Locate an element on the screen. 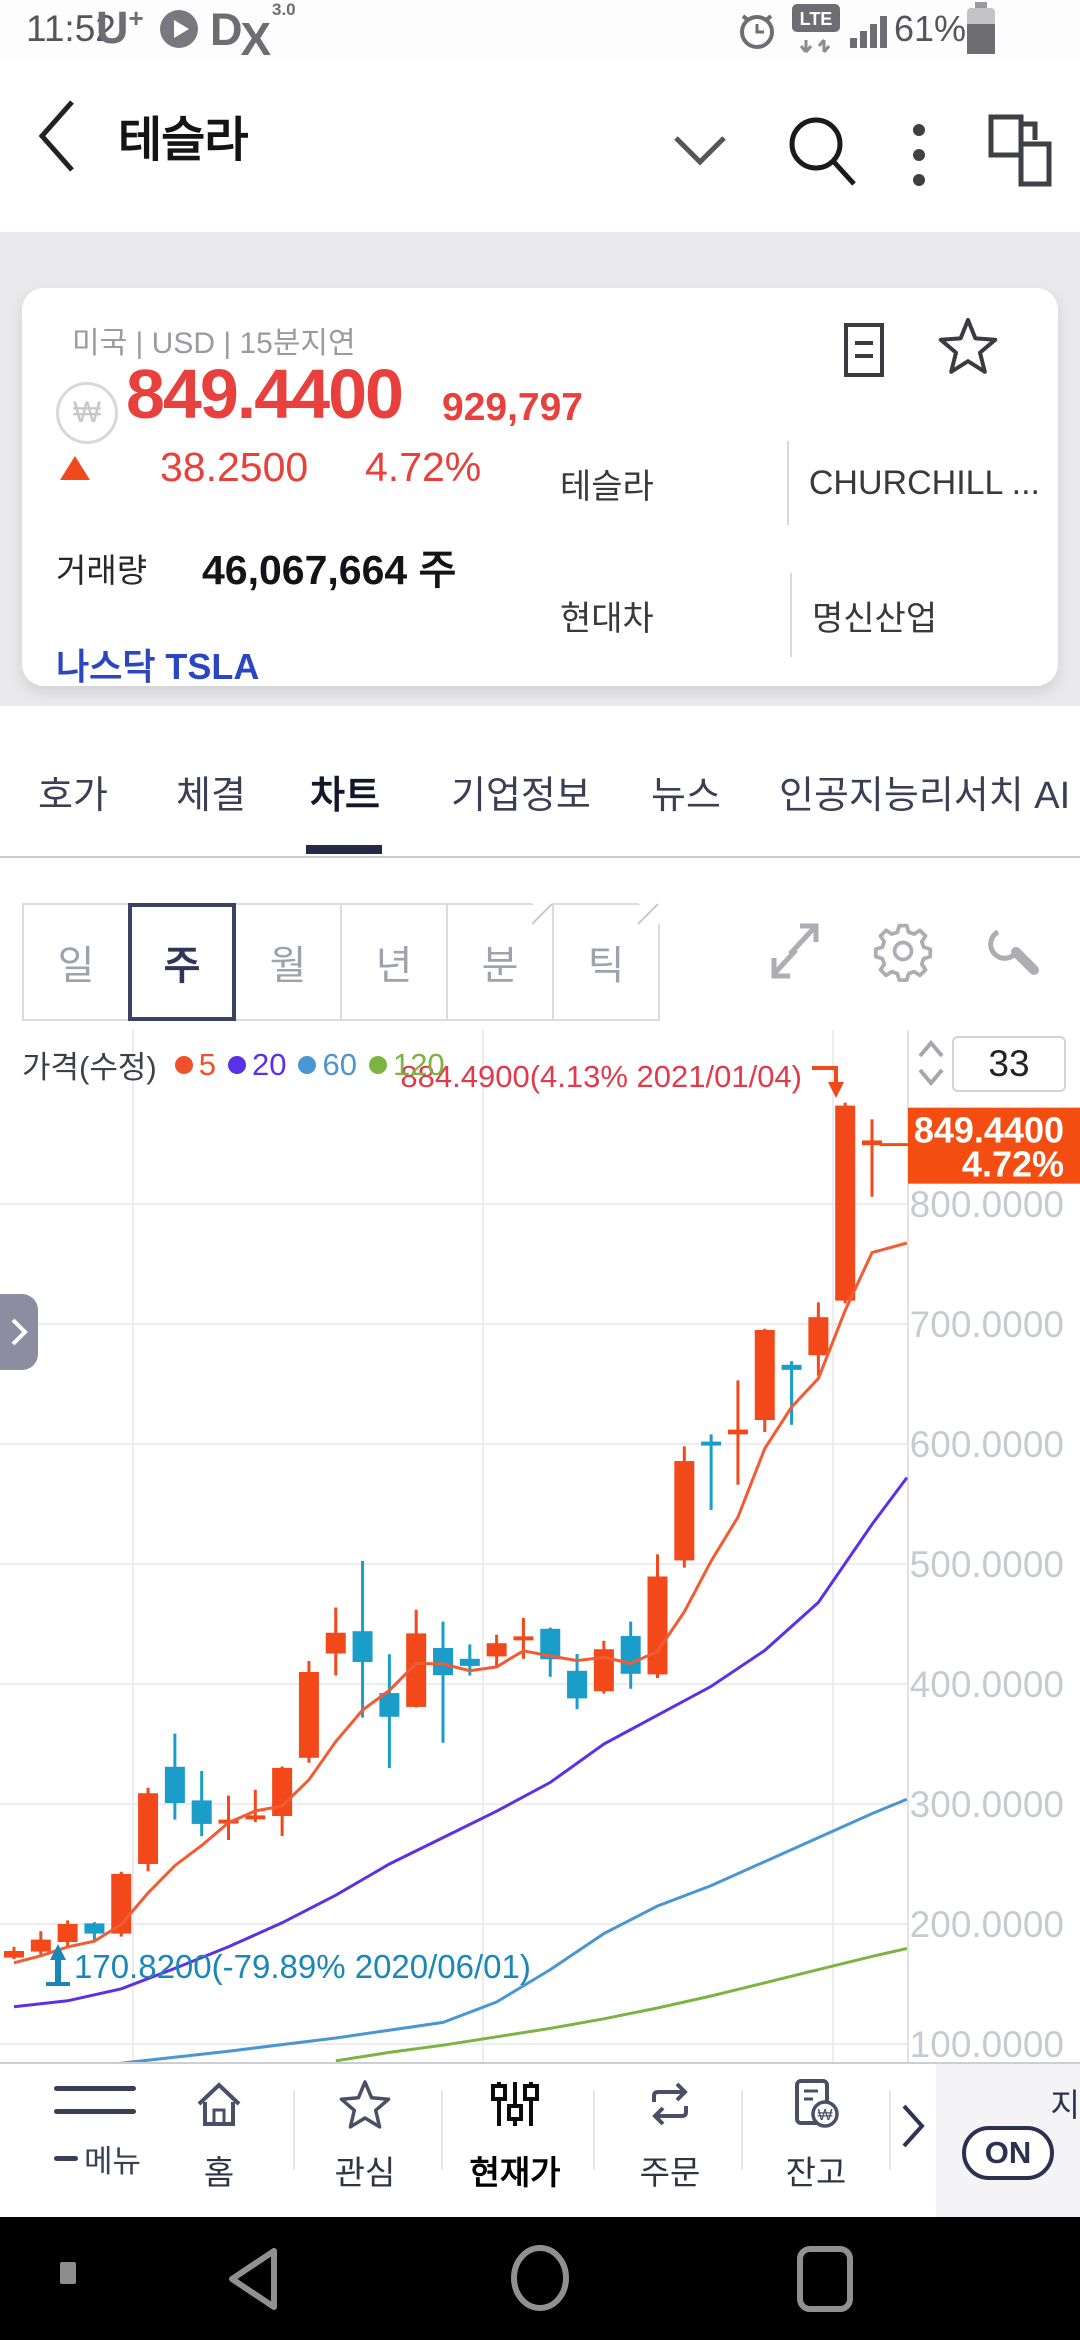 Image resolution: width=1080 pixels, height=2340 pixels. price-change-pct: 4.72% is located at coordinates (423, 467).